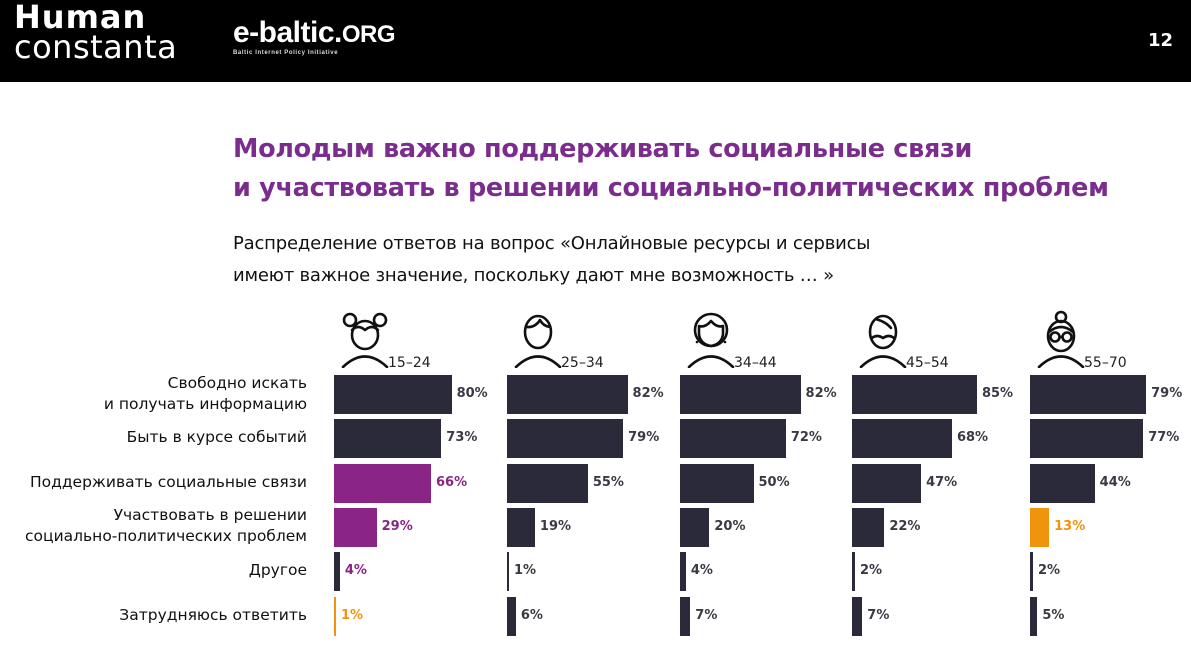 The height and width of the screenshot is (666, 1191). I want to click on data-label: 20%, so click(730, 526).